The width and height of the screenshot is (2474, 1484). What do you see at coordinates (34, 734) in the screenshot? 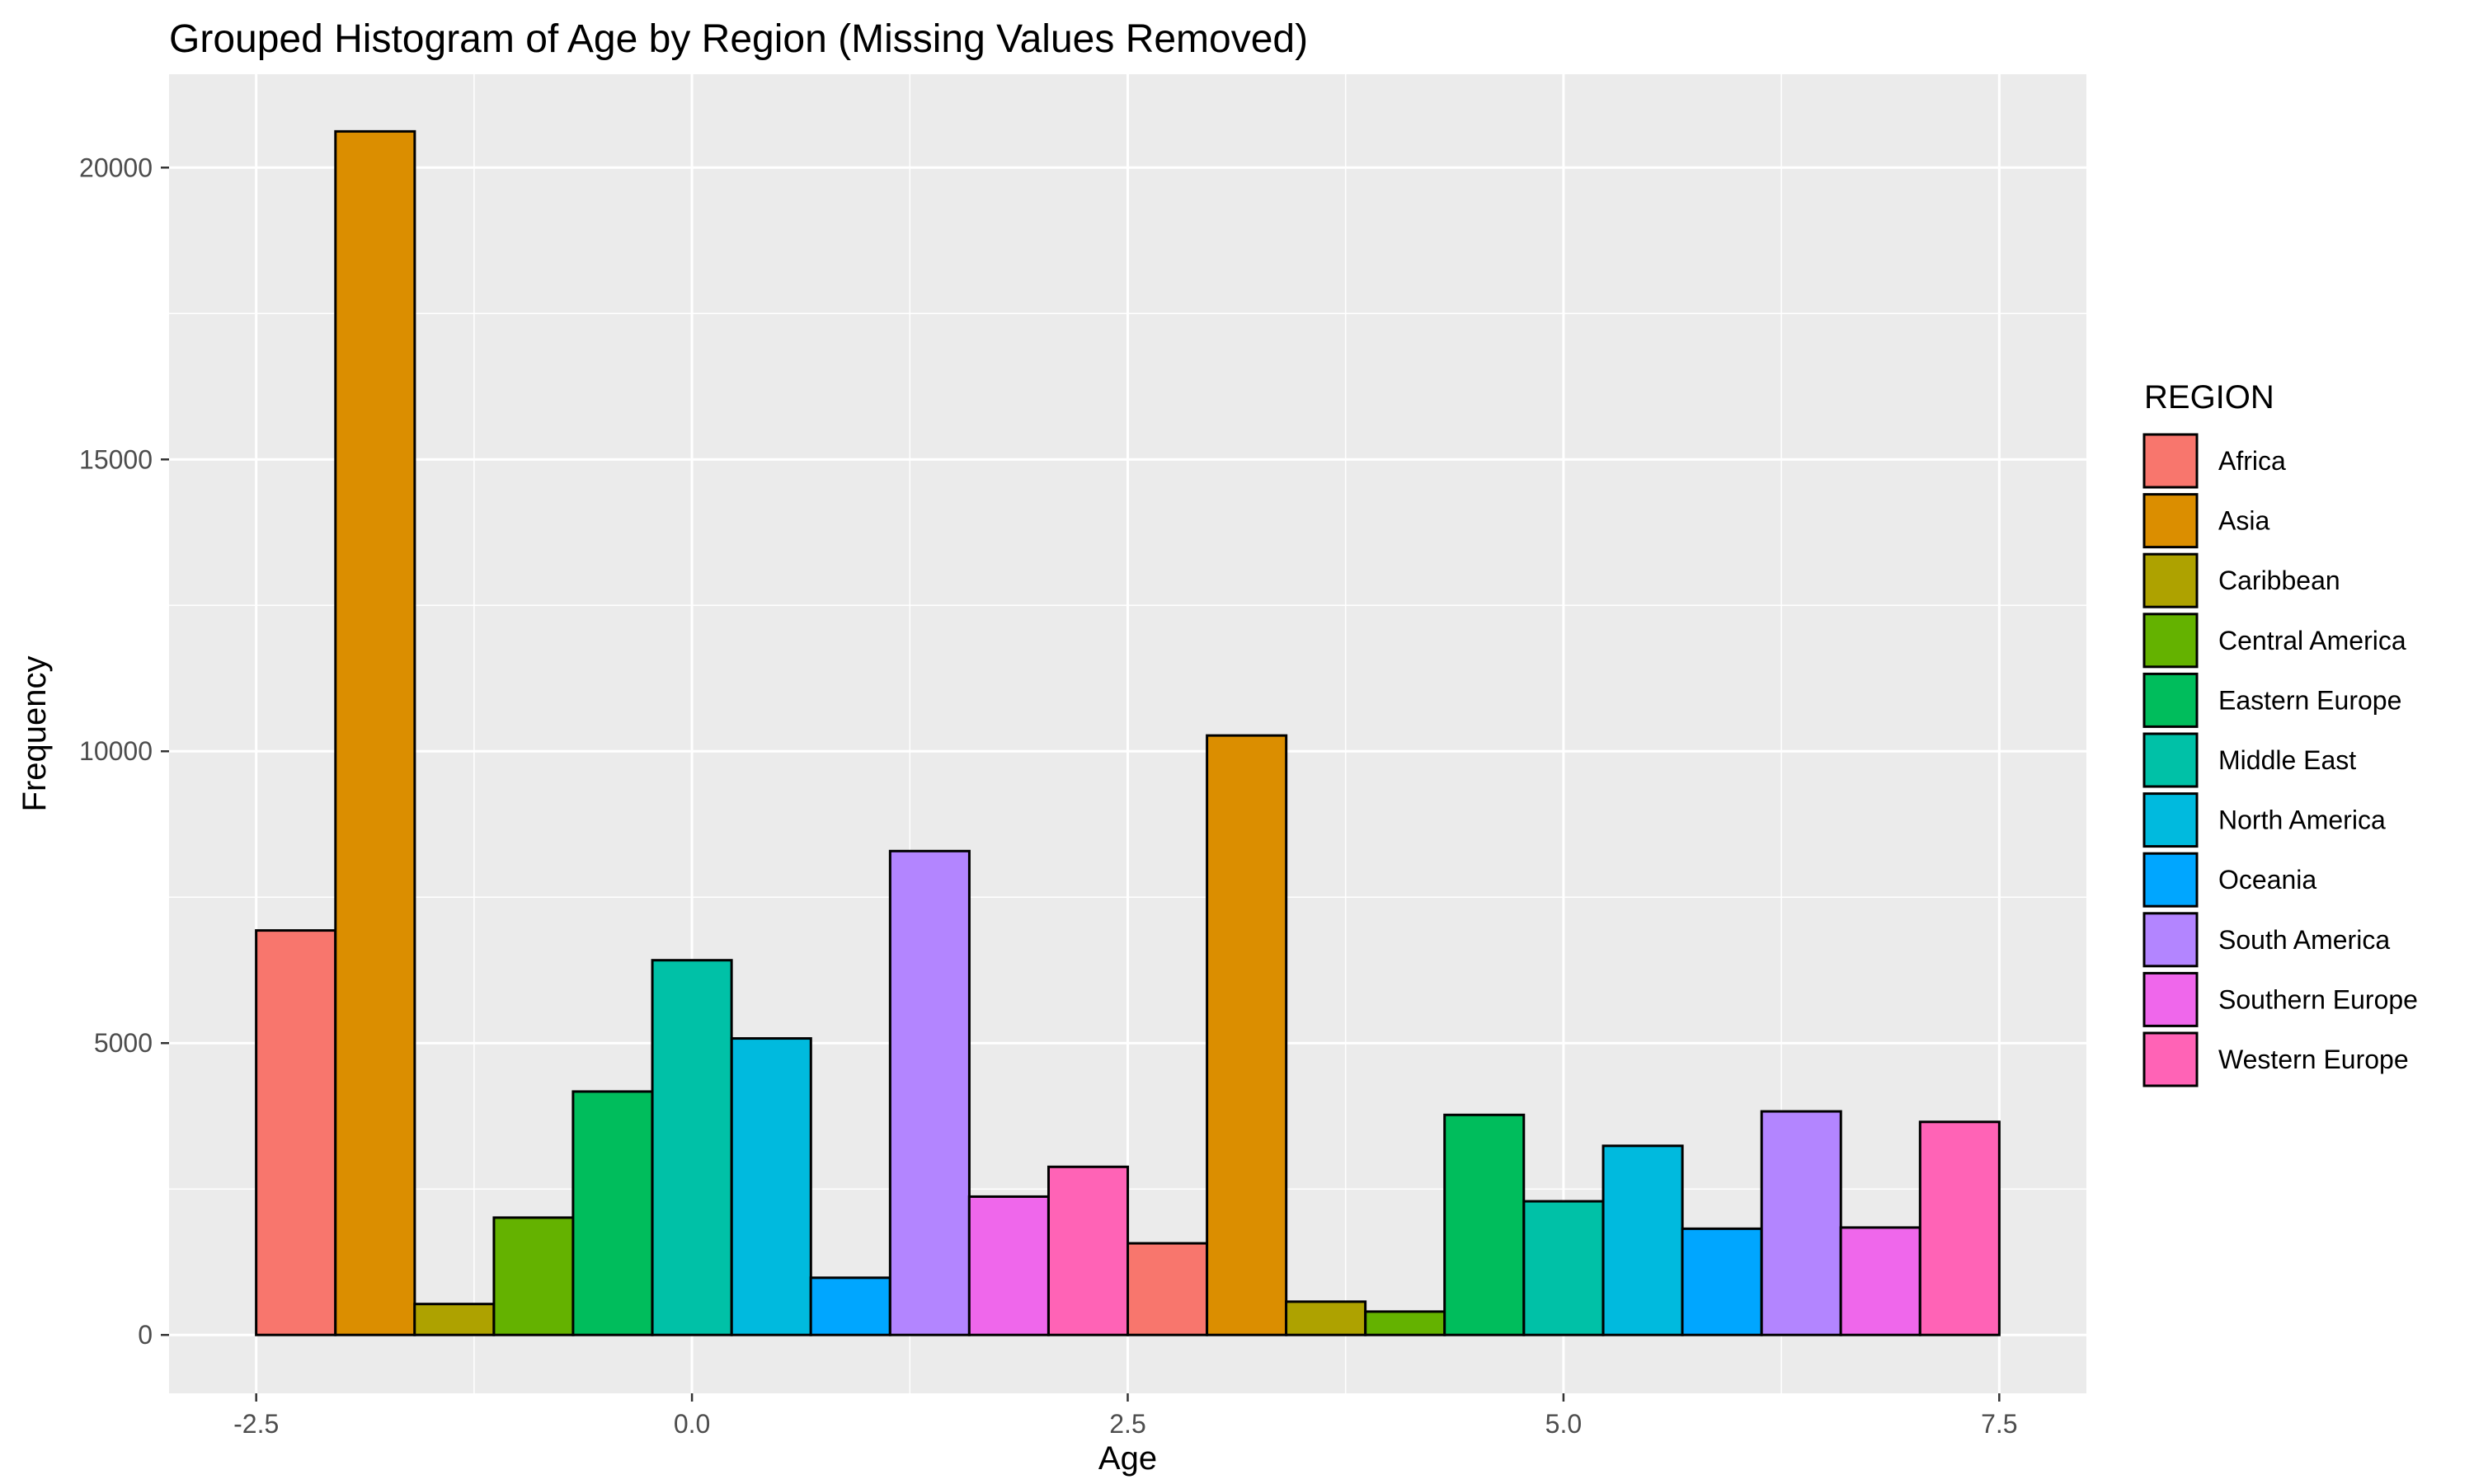
I see `y-axis-title: Frequency` at bounding box center [34, 734].